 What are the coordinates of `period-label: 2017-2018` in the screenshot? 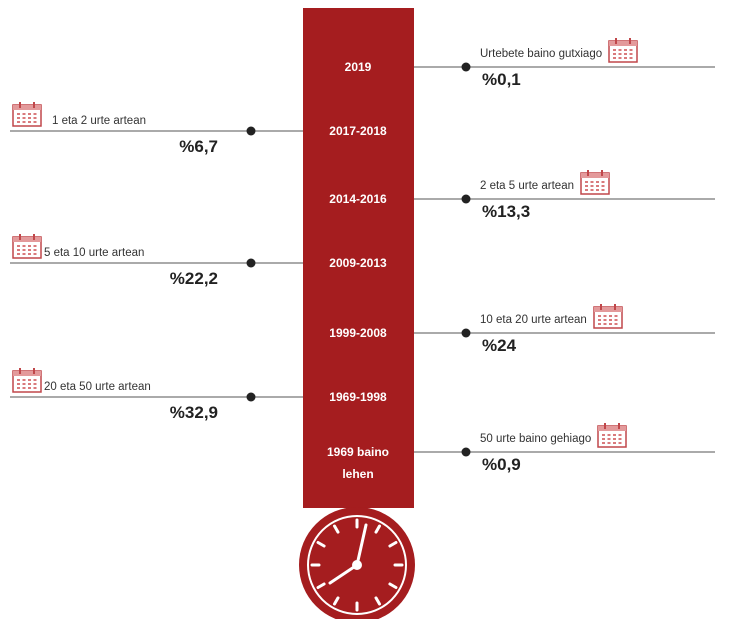 It's located at (358, 131).